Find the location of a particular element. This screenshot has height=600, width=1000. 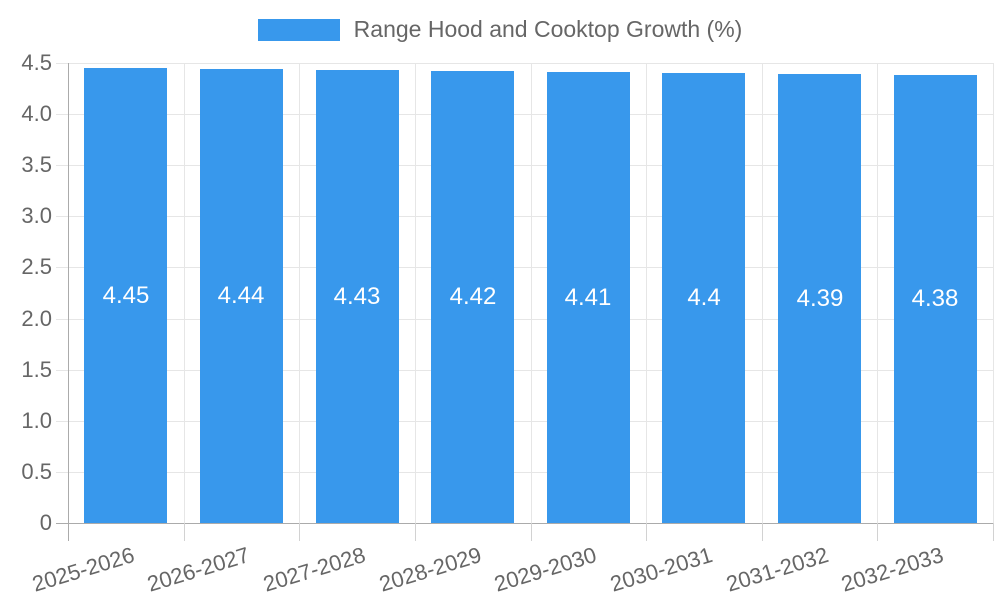

y-axis-label: 2.5 is located at coordinates (36, 266).